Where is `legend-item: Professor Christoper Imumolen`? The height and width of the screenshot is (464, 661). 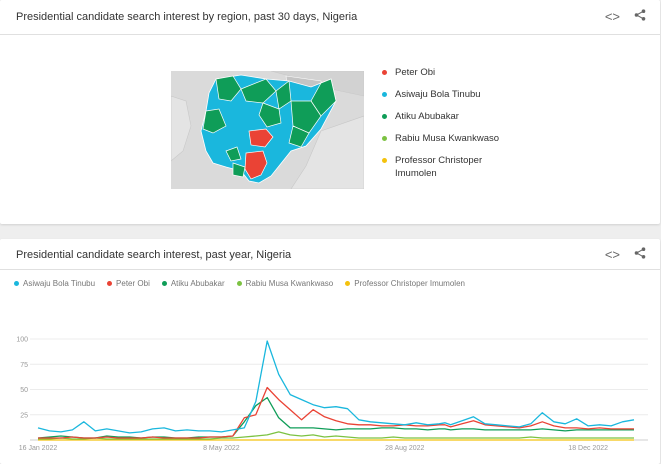 legend-item: Professor Christoper Imumolen is located at coordinates (447, 167).